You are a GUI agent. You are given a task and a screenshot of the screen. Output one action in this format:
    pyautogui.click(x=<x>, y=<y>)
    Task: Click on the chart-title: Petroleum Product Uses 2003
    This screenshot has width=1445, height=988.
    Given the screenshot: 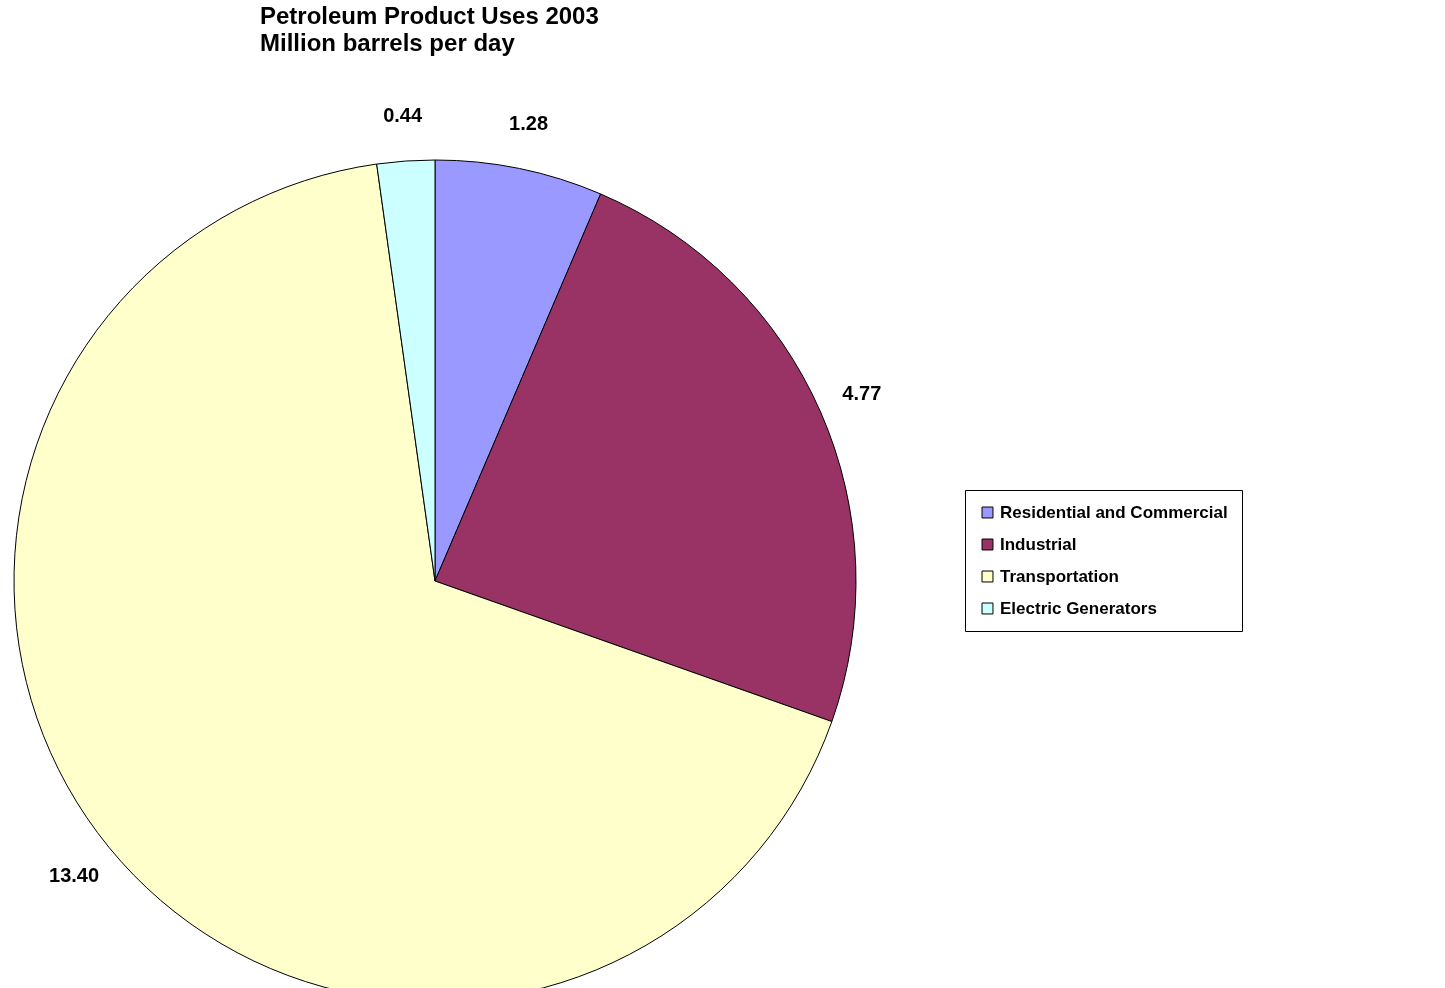 What is the action you would take?
    pyautogui.click(x=429, y=16)
    